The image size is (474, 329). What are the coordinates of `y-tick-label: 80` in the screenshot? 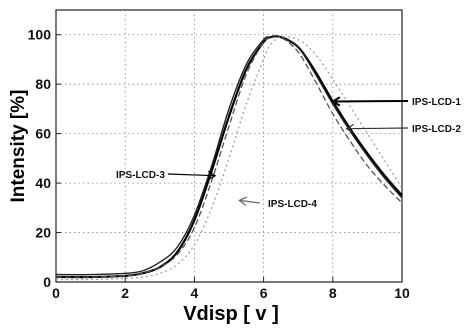 It's located at (43, 84).